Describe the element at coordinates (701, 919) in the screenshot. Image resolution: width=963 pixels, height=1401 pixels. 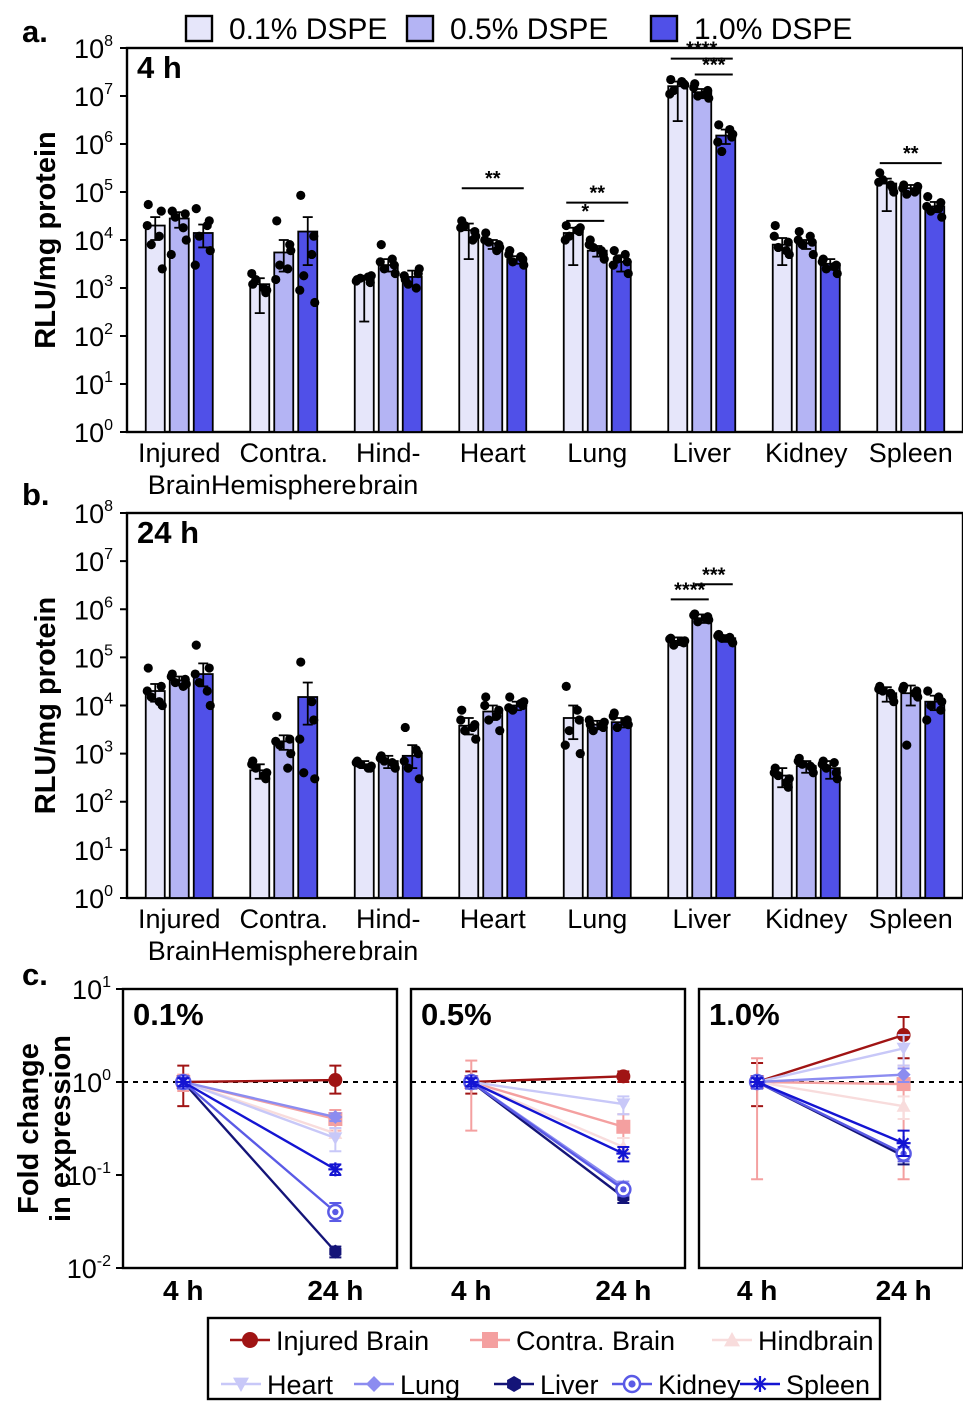
I see `category-label: Liver` at that location.